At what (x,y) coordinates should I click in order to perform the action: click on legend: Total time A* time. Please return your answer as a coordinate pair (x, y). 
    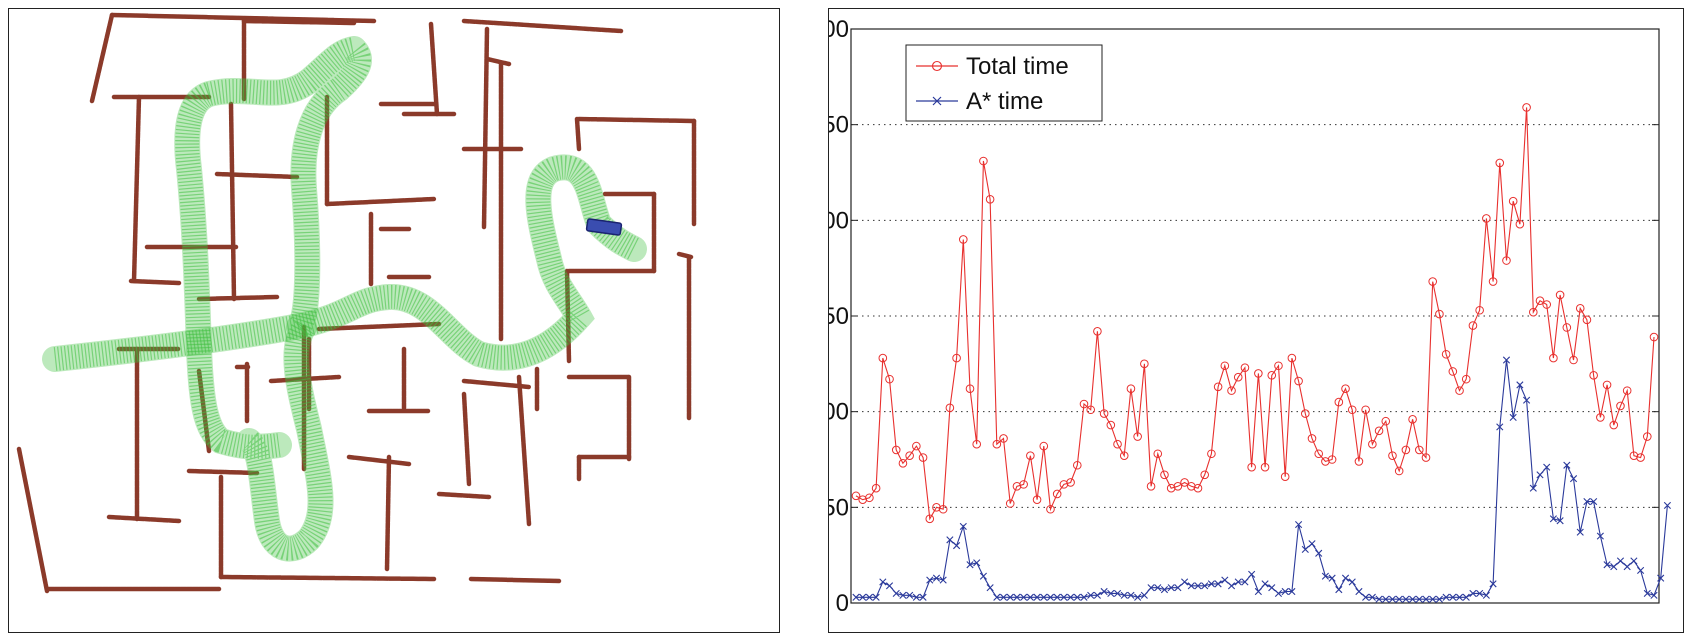
    Looking at the image, I should click on (1004, 83).